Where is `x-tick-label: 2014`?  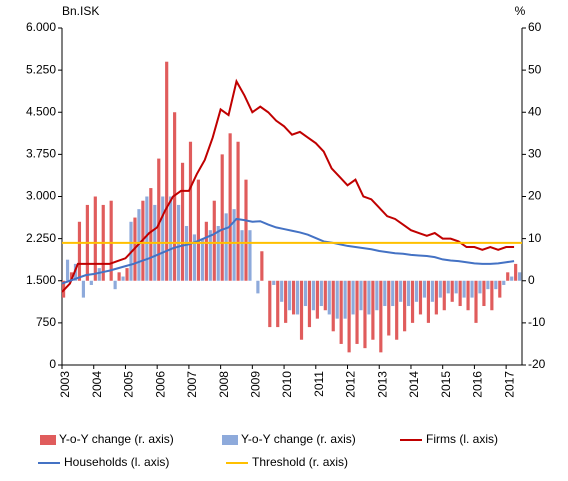 x-tick-label: 2014 is located at coordinates (414, 384).